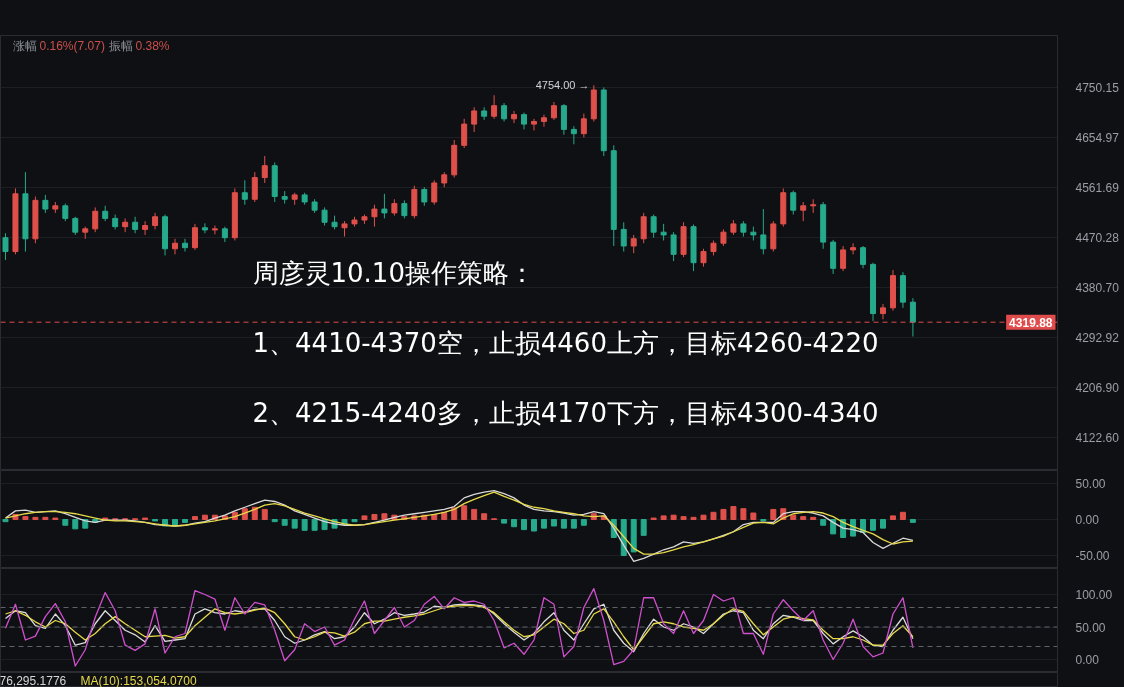 This screenshot has height=687, width=1124. What do you see at coordinates (1097, 238) in the screenshot?
I see `y-tick-label: 4470.28` at bounding box center [1097, 238].